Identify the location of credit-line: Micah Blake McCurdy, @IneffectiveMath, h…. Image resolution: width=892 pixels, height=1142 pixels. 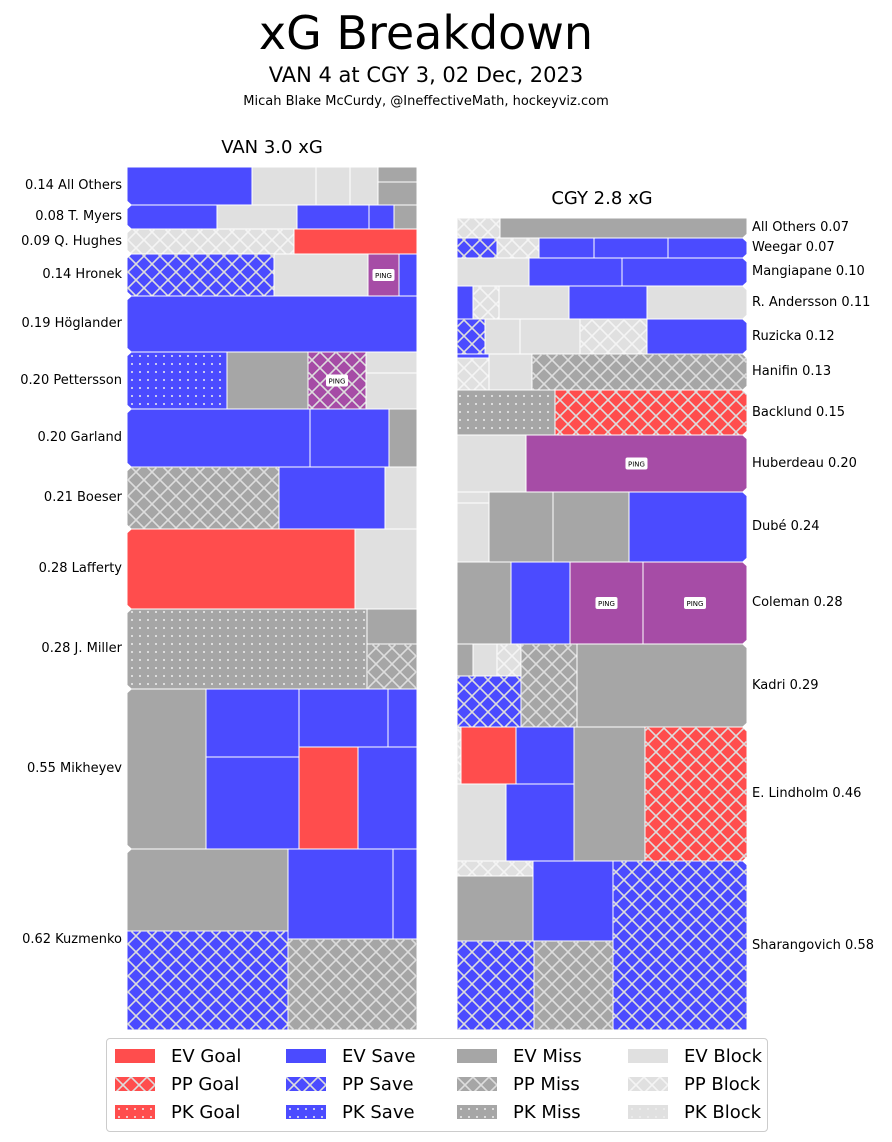
(426, 101).